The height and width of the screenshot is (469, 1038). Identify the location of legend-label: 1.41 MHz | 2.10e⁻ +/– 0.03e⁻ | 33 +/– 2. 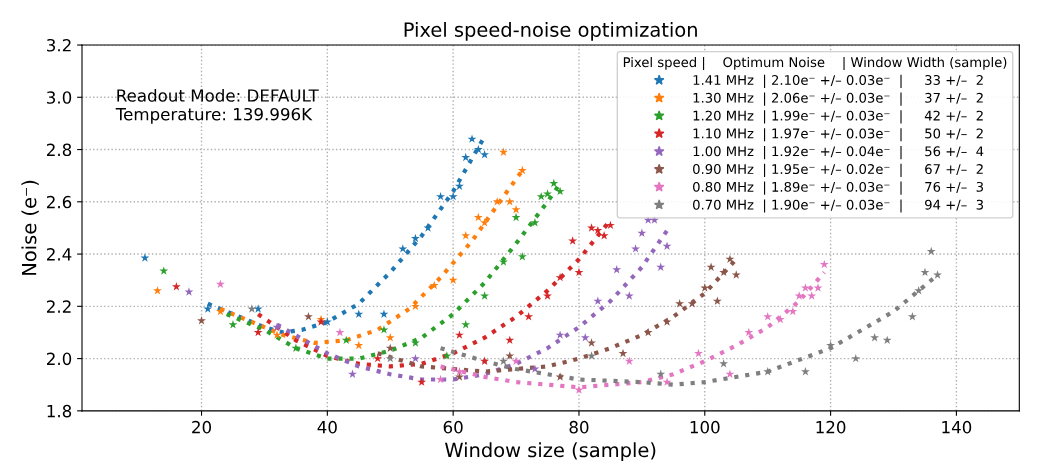
(838, 81).